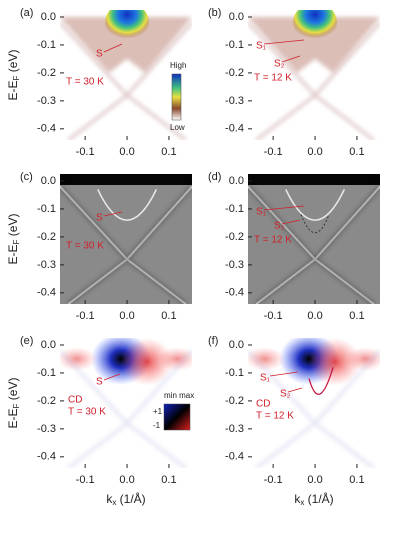 This screenshot has width=398, height=533. Describe the element at coordinates (273, 78) in the screenshot. I see `annotation: T = 12 K` at that location.